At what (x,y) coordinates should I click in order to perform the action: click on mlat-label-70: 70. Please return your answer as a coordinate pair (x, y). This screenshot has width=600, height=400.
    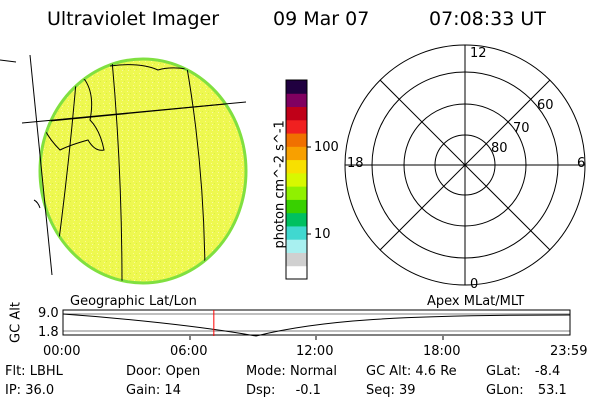
    Looking at the image, I should click on (521, 128).